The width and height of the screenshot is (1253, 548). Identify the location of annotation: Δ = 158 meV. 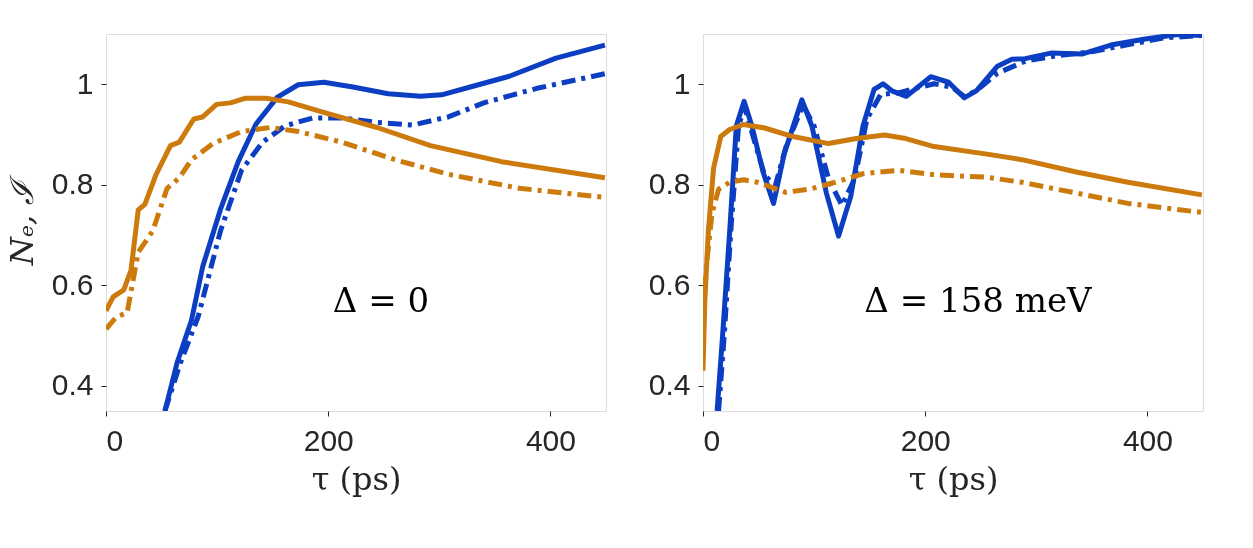
(979, 299).